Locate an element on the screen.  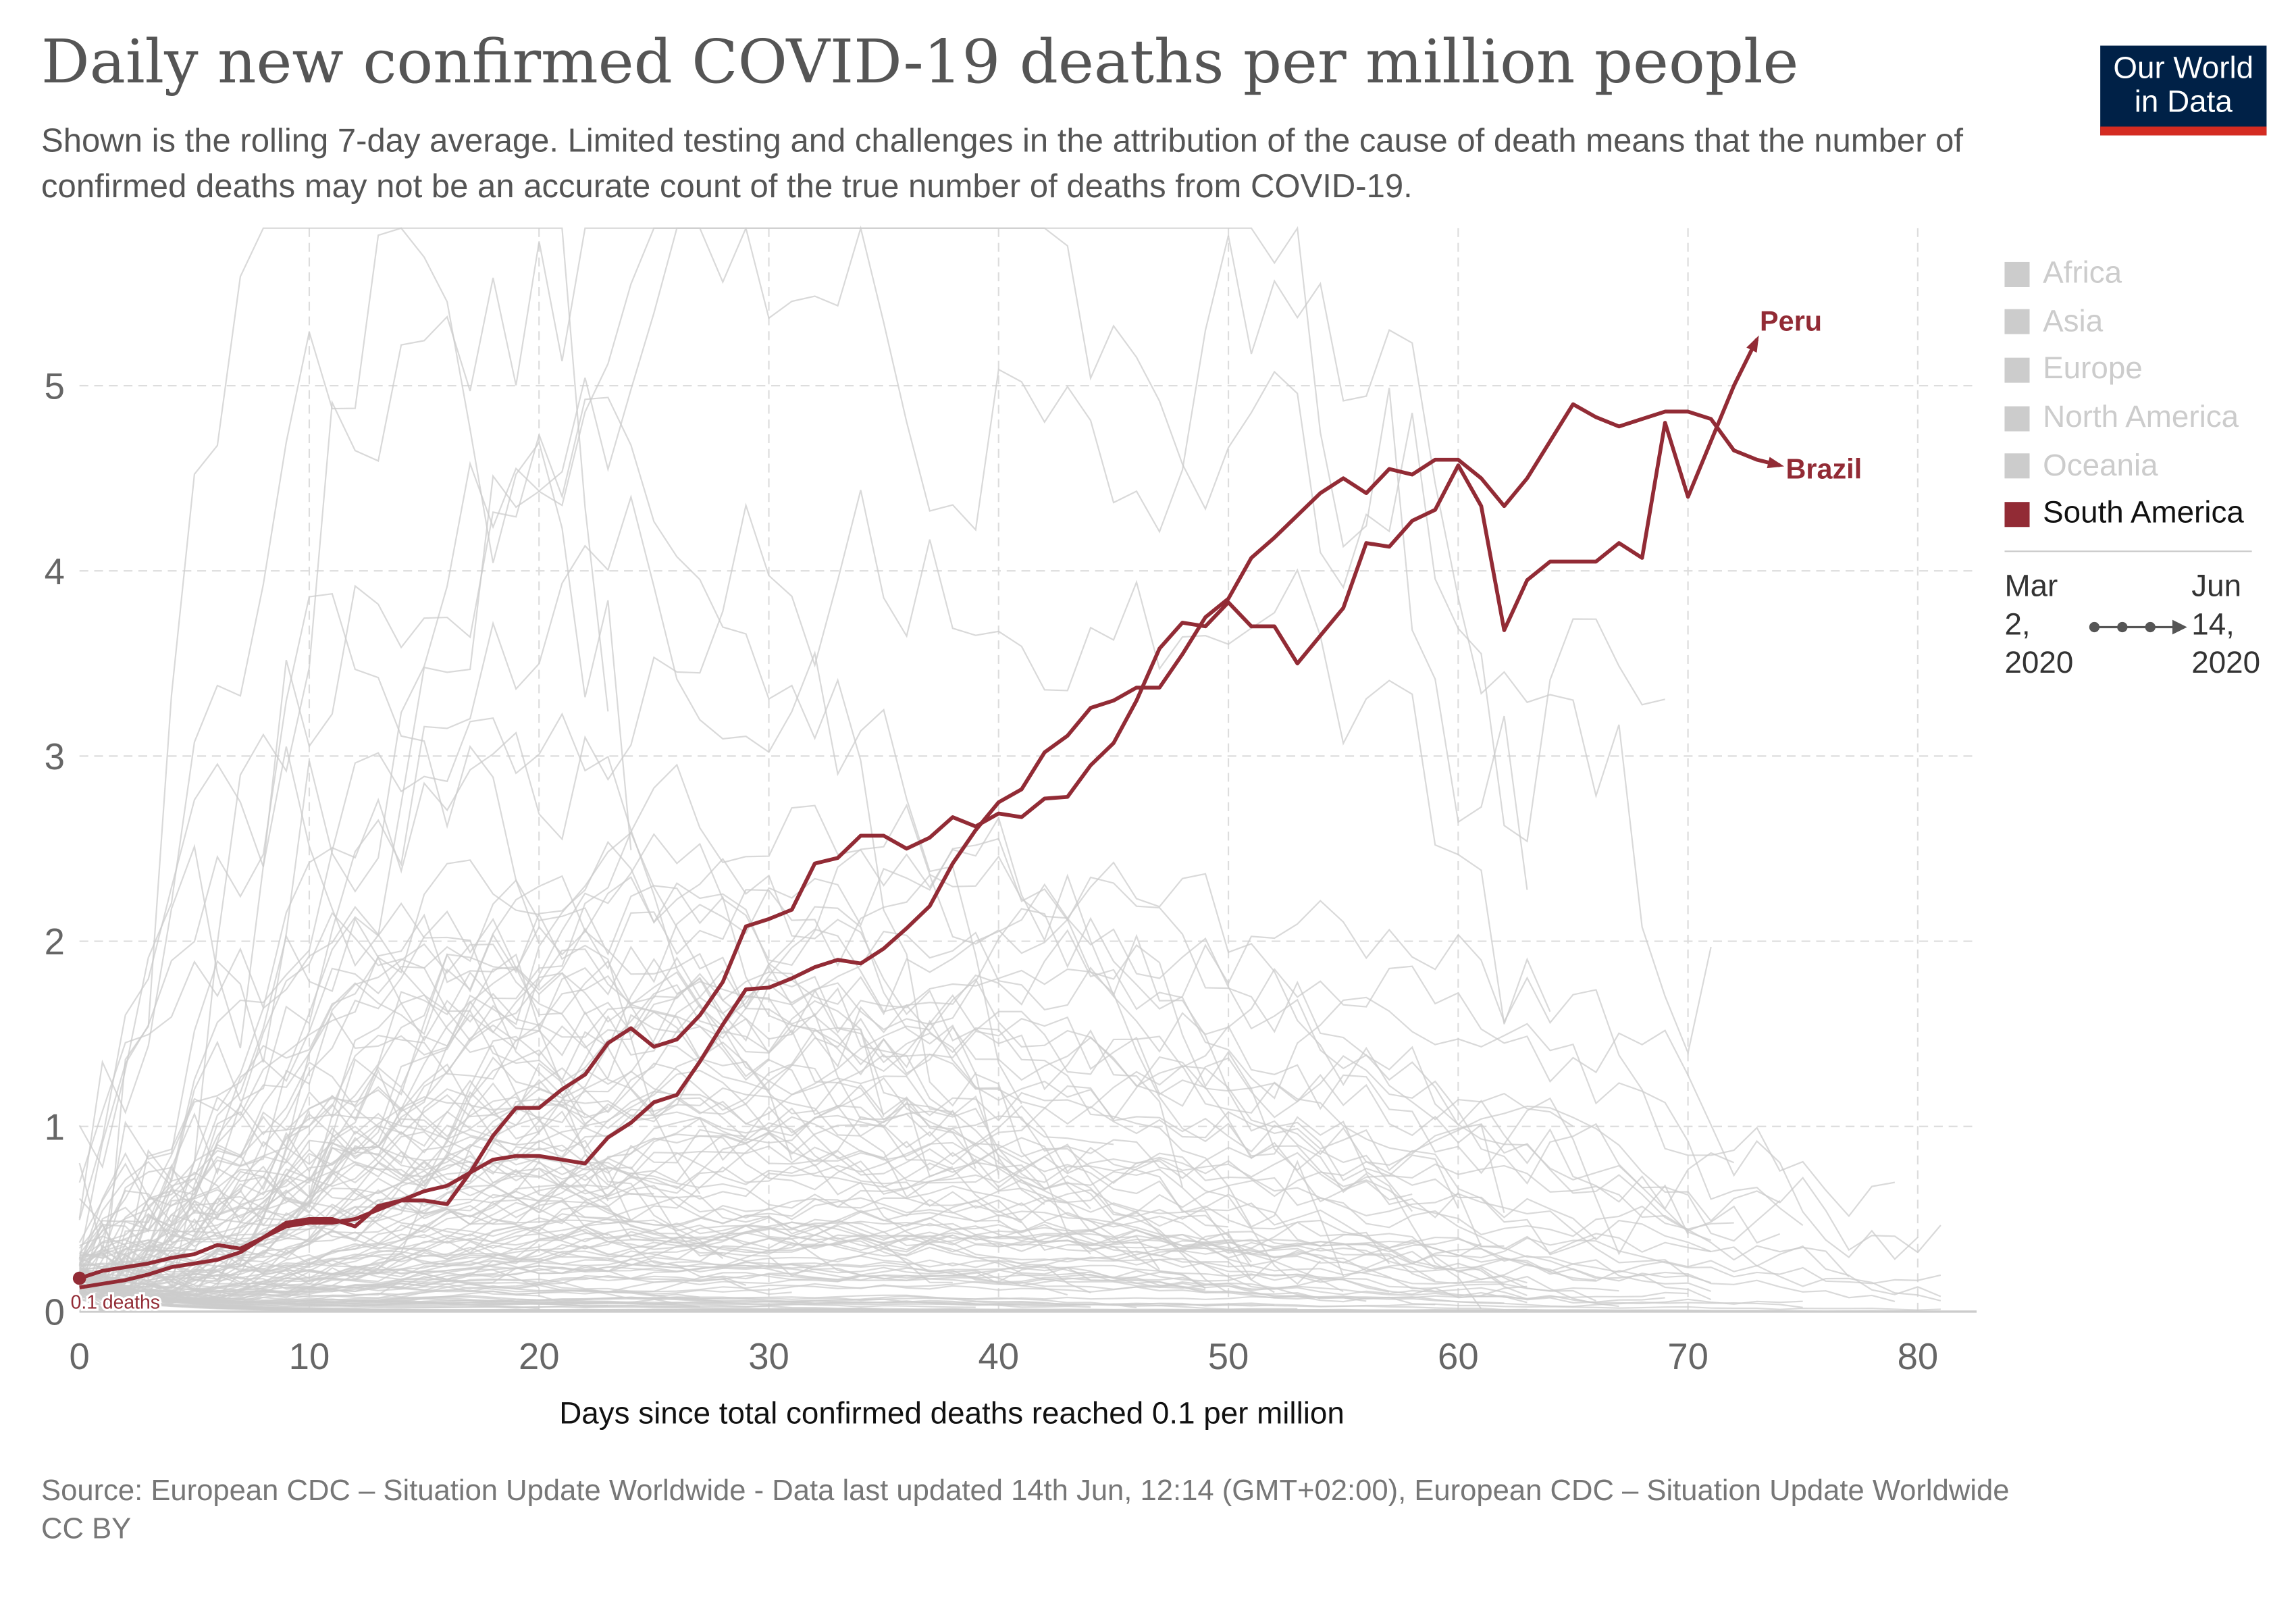
series-label-brazil: Brazil is located at coordinates (1824, 469).